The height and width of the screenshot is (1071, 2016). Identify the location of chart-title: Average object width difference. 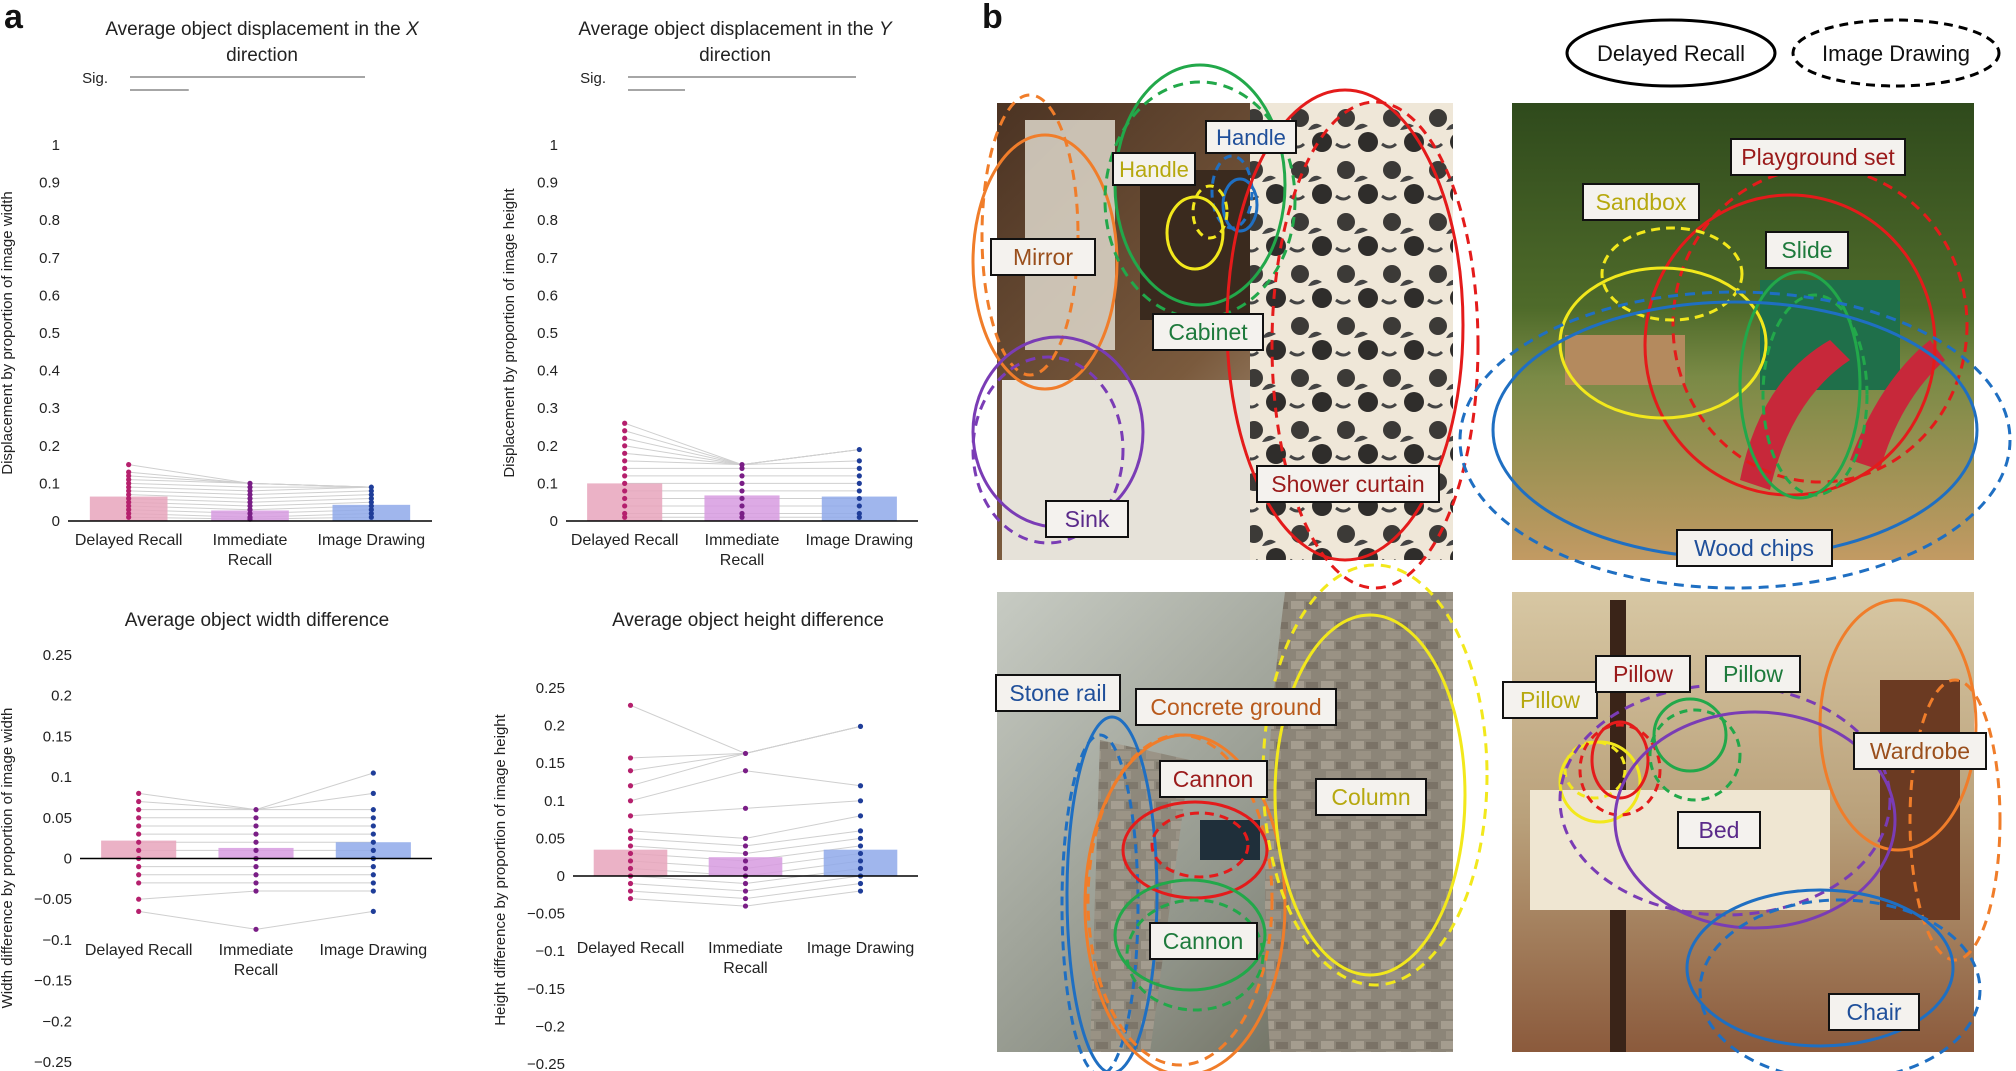
(257, 620).